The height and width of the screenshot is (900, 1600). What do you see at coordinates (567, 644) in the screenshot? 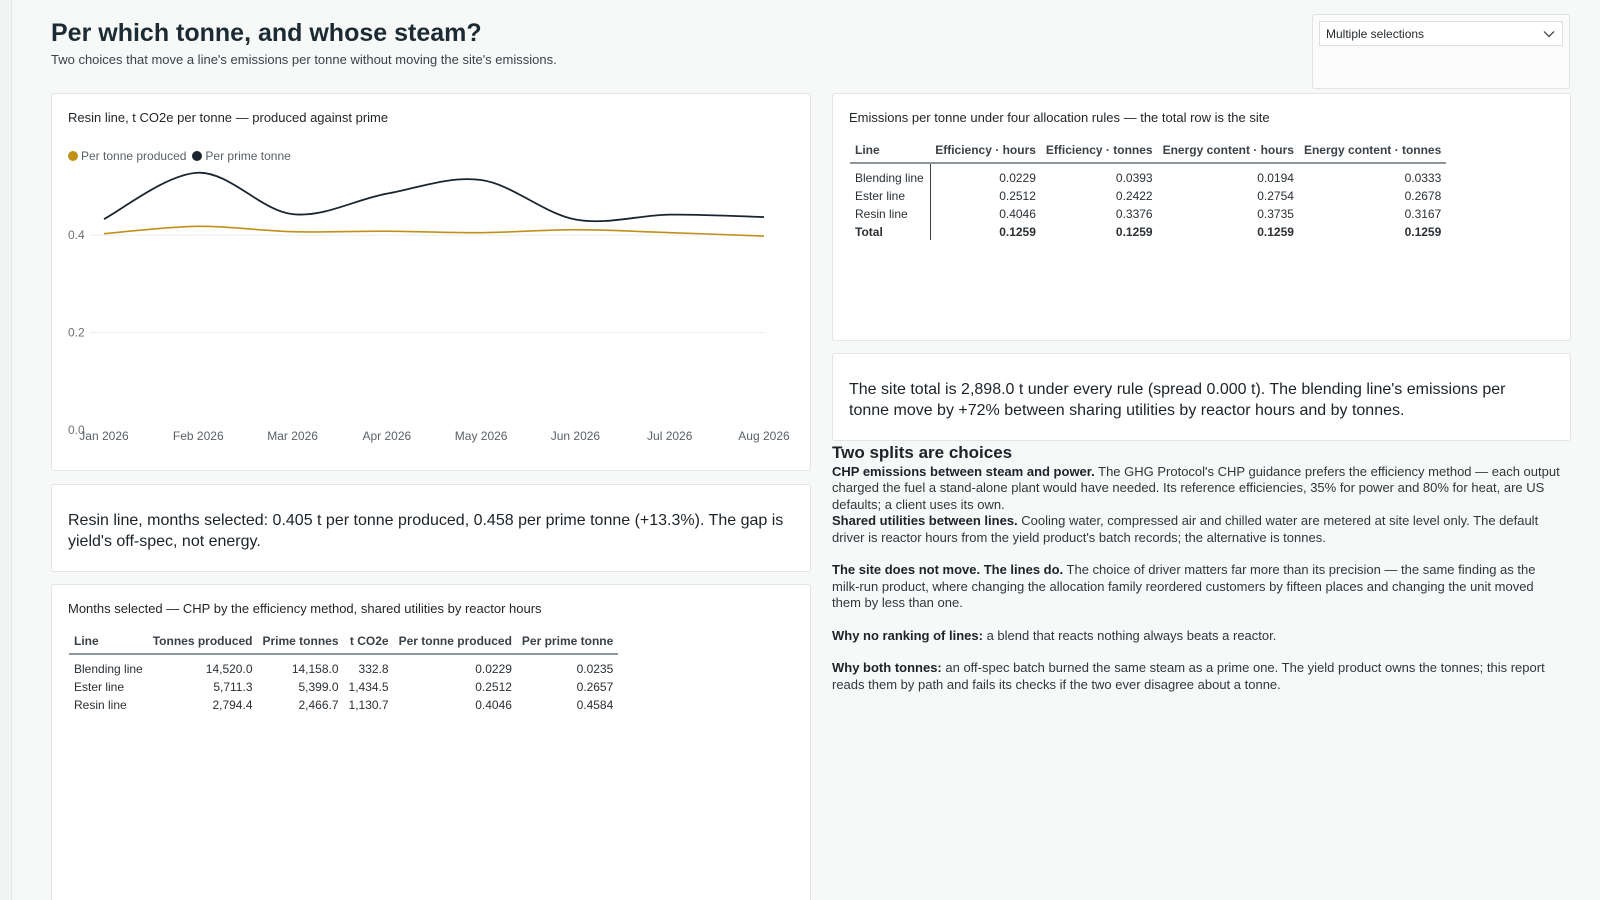
I see `col-per-prime-tonne: Per prime tonne` at bounding box center [567, 644].